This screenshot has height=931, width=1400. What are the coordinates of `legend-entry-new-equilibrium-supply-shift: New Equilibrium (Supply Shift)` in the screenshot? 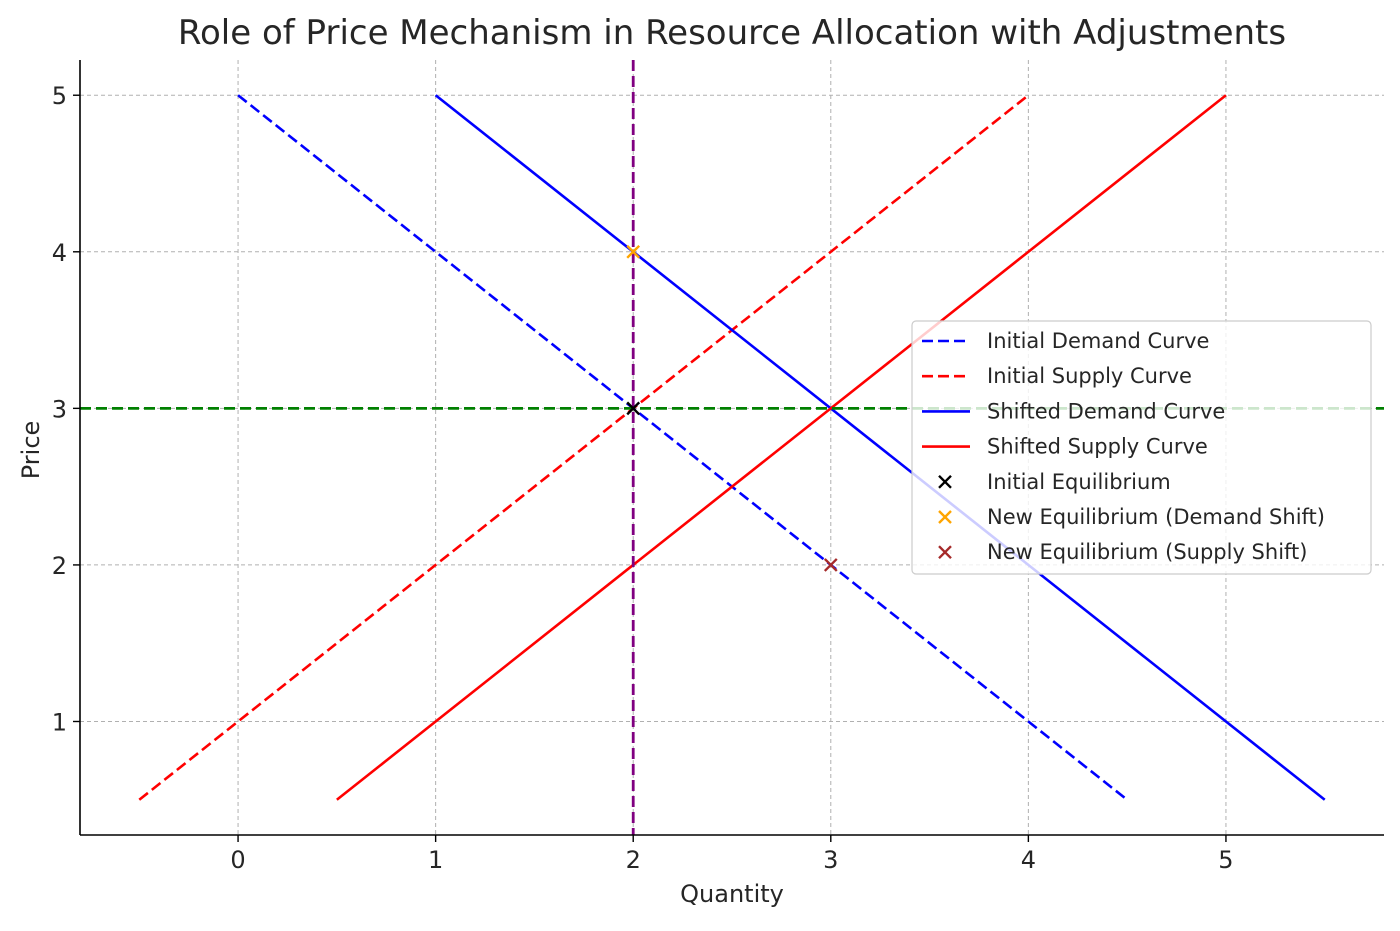 It's located at (1123, 552).